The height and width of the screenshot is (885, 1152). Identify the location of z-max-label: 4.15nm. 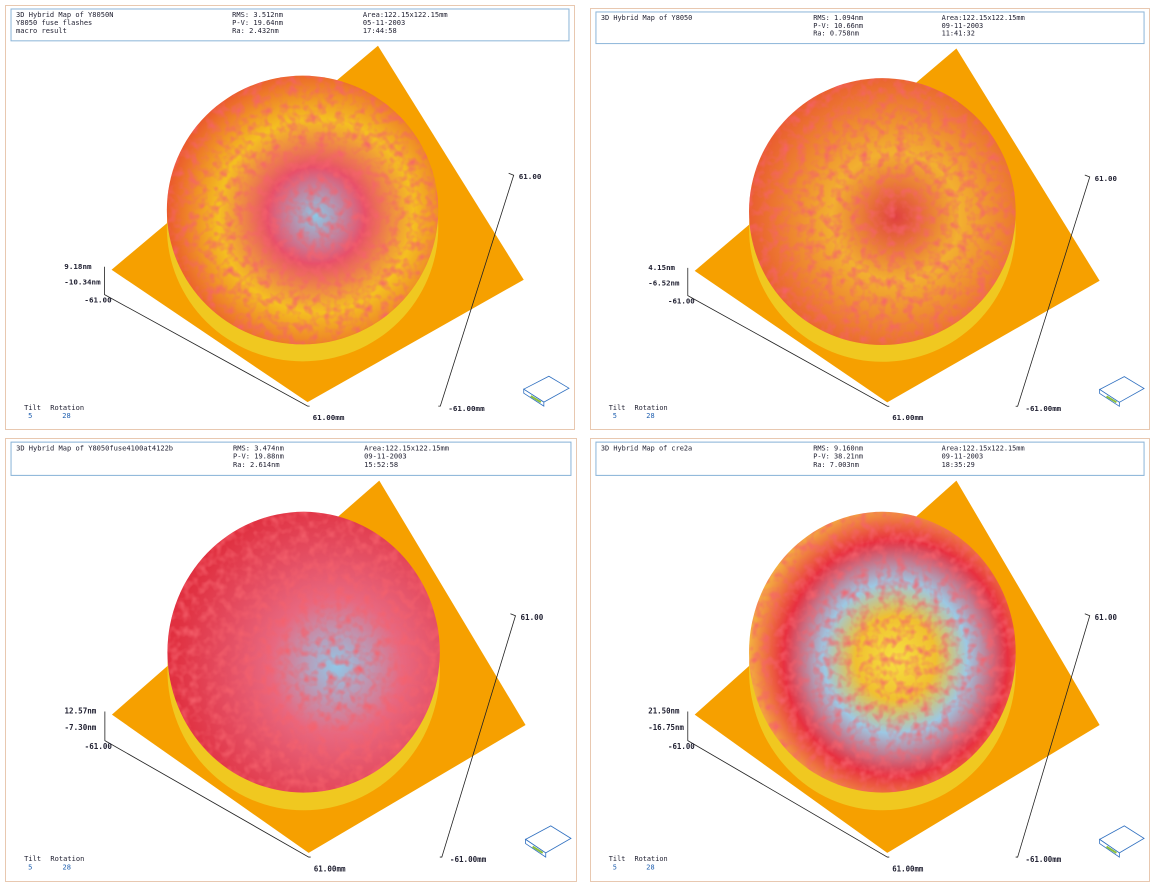
(661, 267).